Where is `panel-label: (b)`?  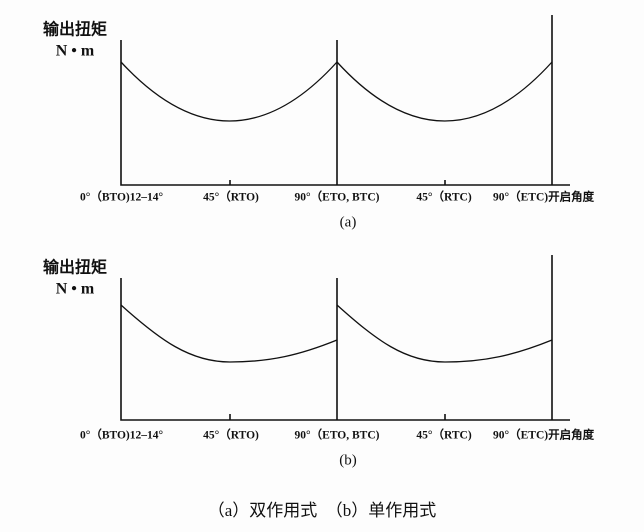
panel-label: (b) is located at coordinates (348, 460).